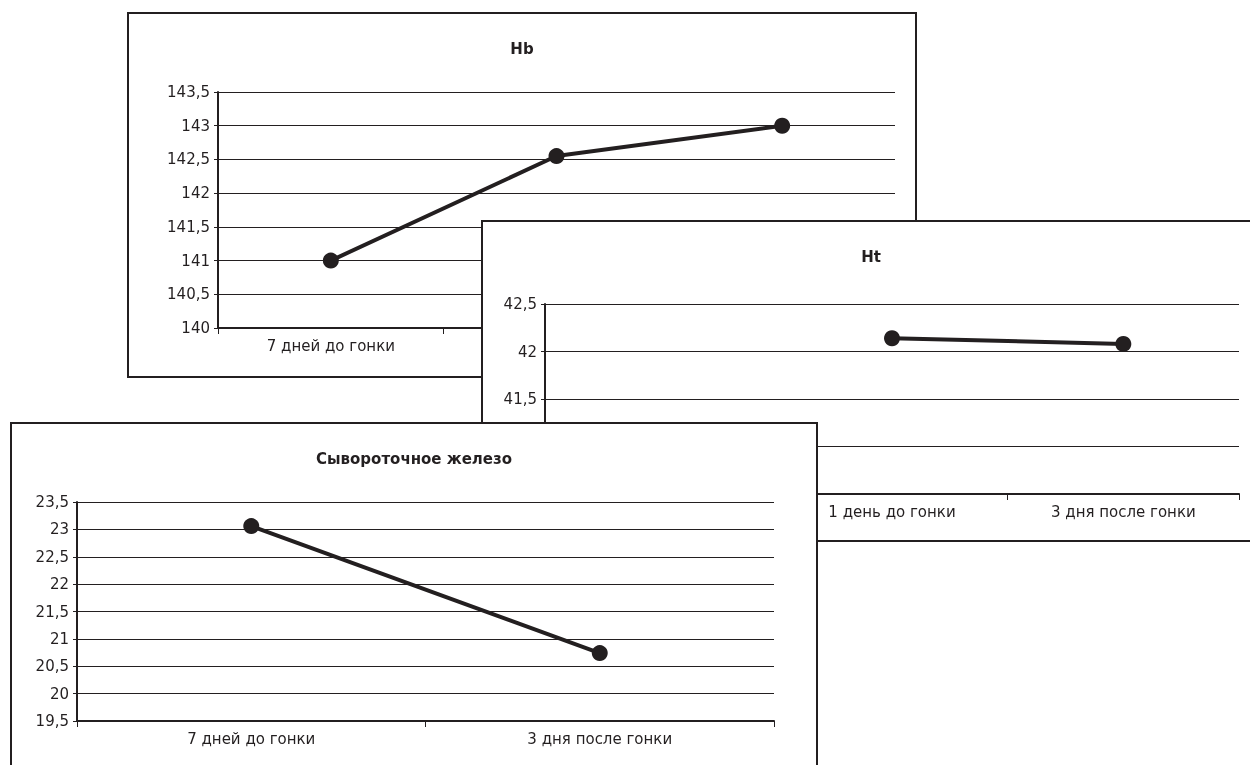 The width and height of the screenshot is (1250, 765). Describe the element at coordinates (188, 159) in the screenshot. I see `y-tick-label: 142,5` at that location.